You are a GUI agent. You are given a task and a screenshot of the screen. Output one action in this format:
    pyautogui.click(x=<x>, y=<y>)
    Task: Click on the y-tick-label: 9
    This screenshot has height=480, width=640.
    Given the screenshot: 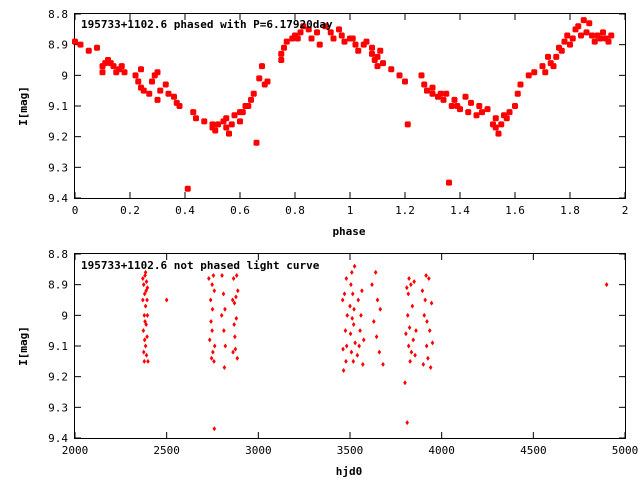 What is the action you would take?
    pyautogui.click(x=64, y=75)
    